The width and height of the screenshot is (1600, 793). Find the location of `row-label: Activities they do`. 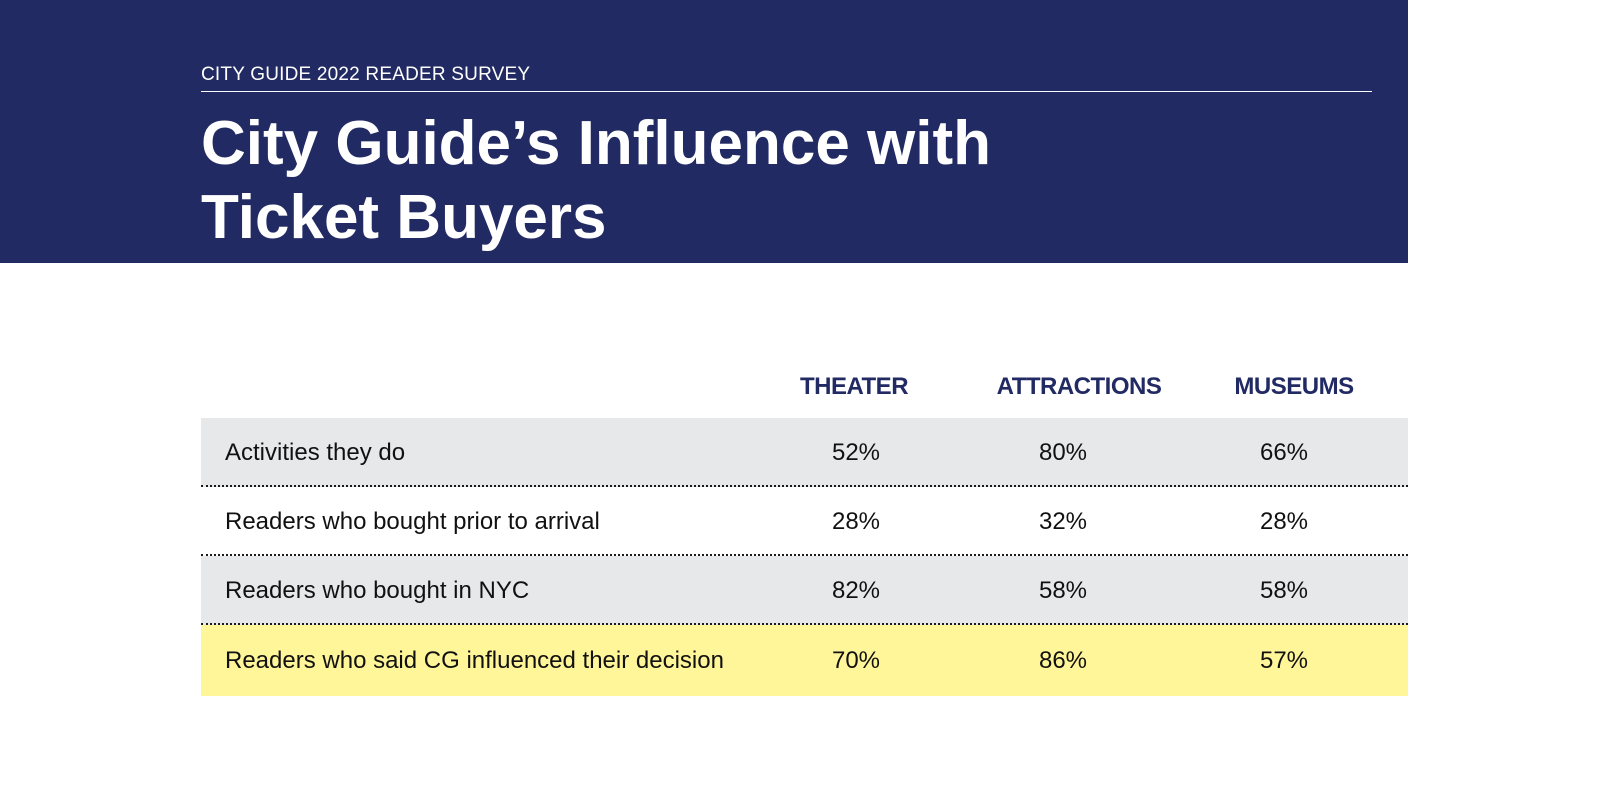

row-label: Activities they do is located at coordinates (315, 452).